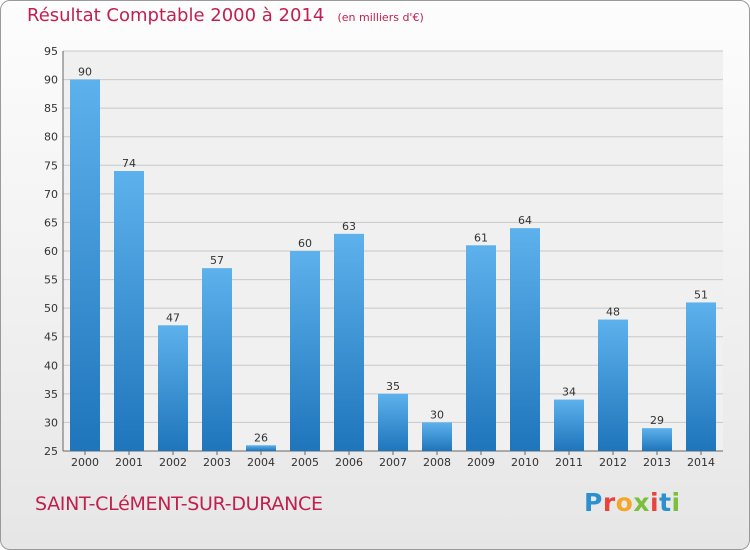 The height and width of the screenshot is (550, 750). Describe the element at coordinates (380, 17) in the screenshot. I see `chart-unit-label: (en milliers d'€)` at that location.